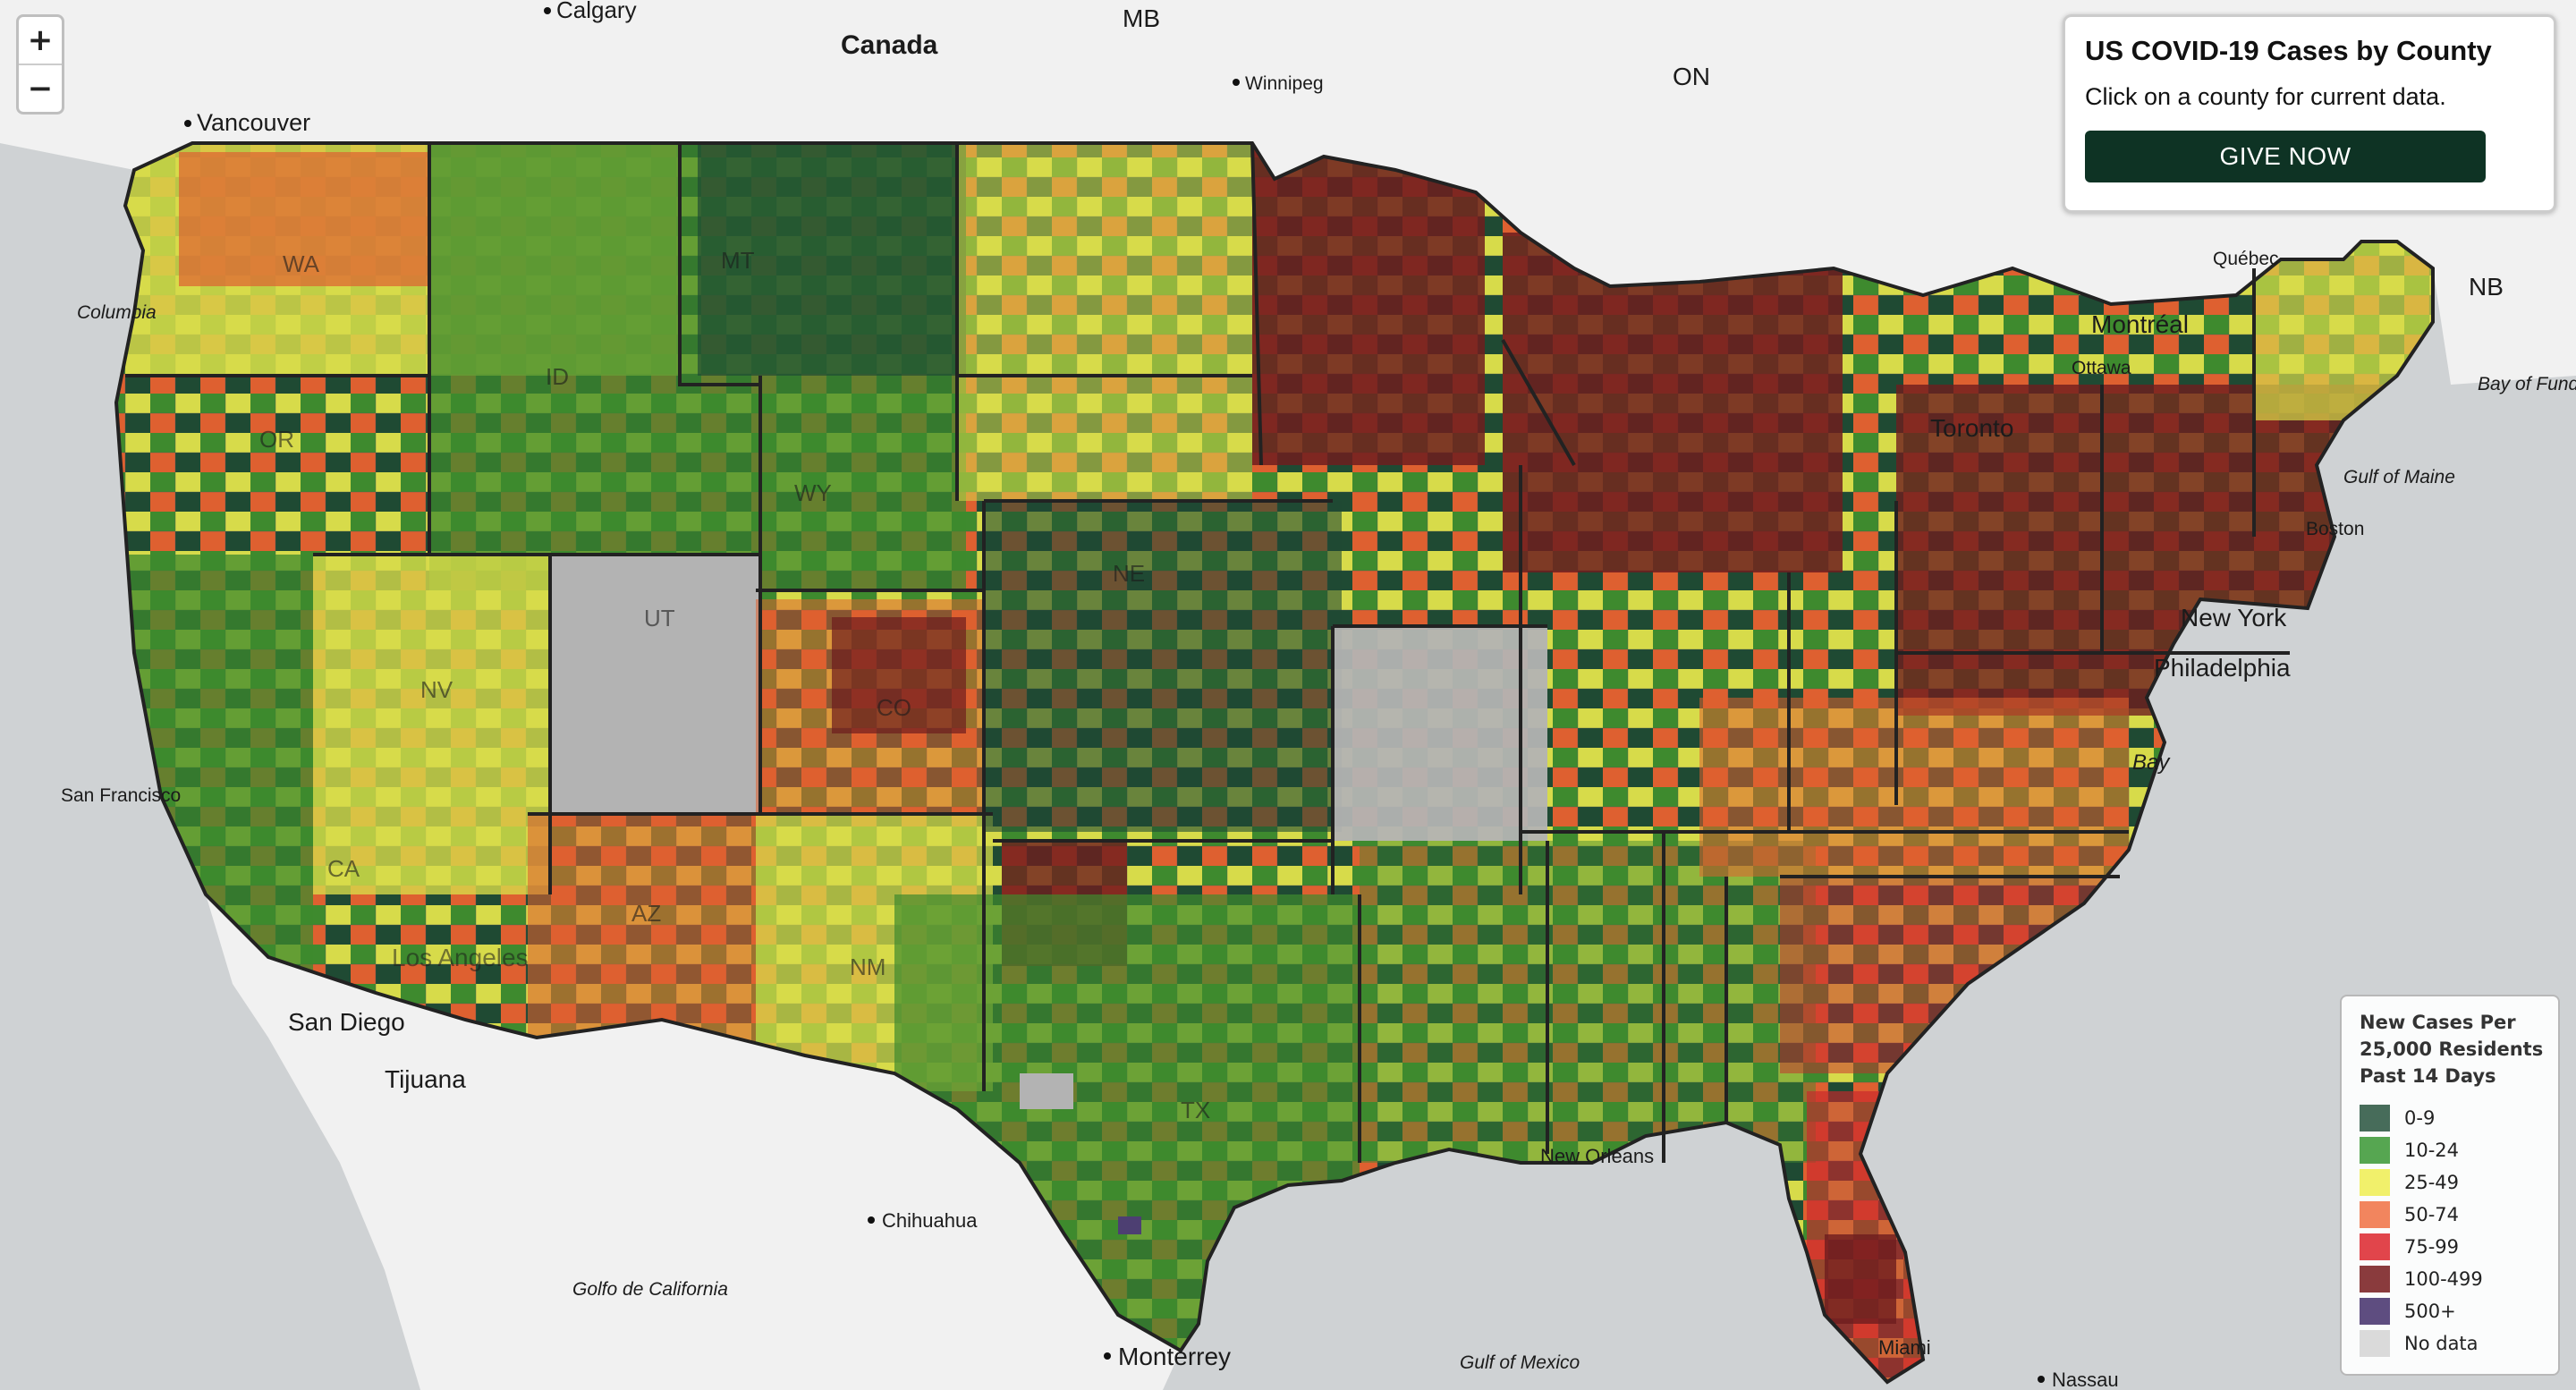 The image size is (2576, 1390). What do you see at coordinates (2246, 259) in the screenshot?
I see `label-quebec: Québec` at bounding box center [2246, 259].